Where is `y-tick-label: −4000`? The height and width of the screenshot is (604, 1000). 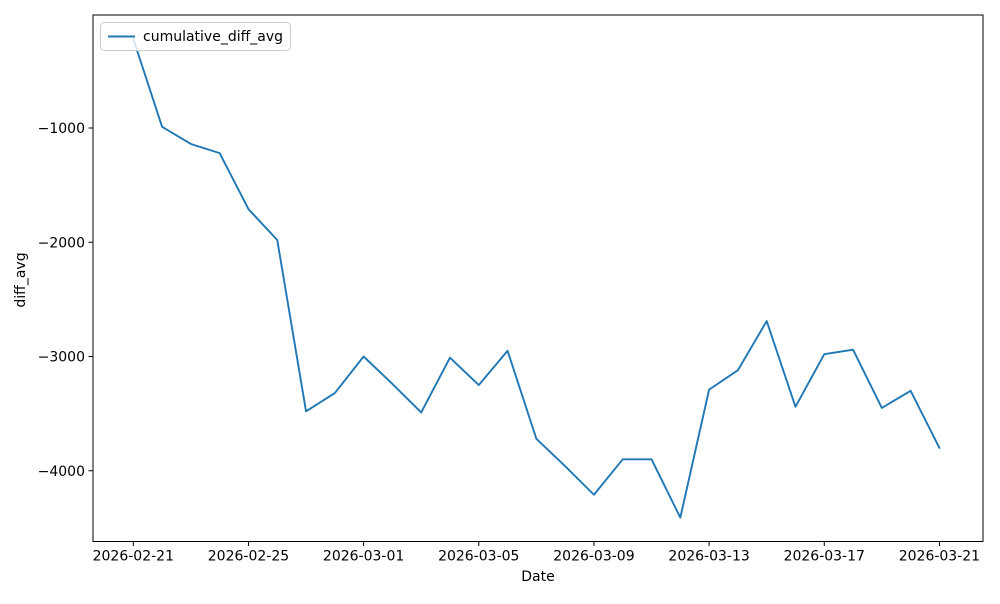
y-tick-label: −4000 is located at coordinates (61, 472).